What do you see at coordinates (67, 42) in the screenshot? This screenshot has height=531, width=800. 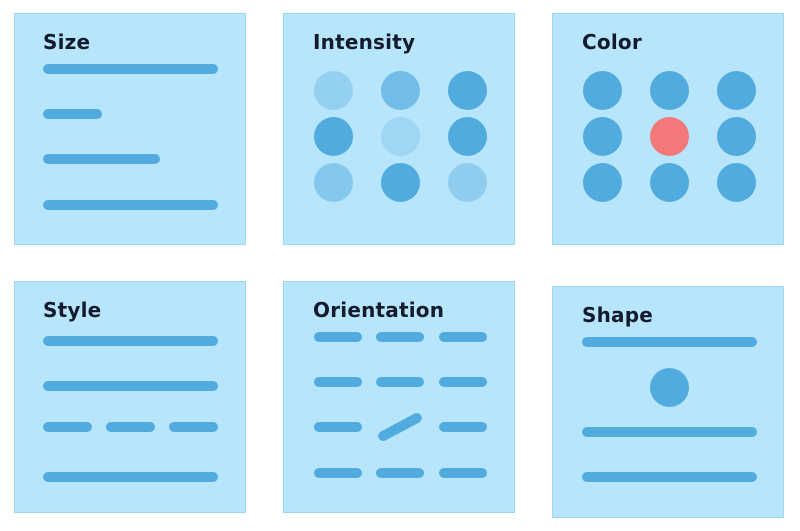 I see `size-title: Size` at bounding box center [67, 42].